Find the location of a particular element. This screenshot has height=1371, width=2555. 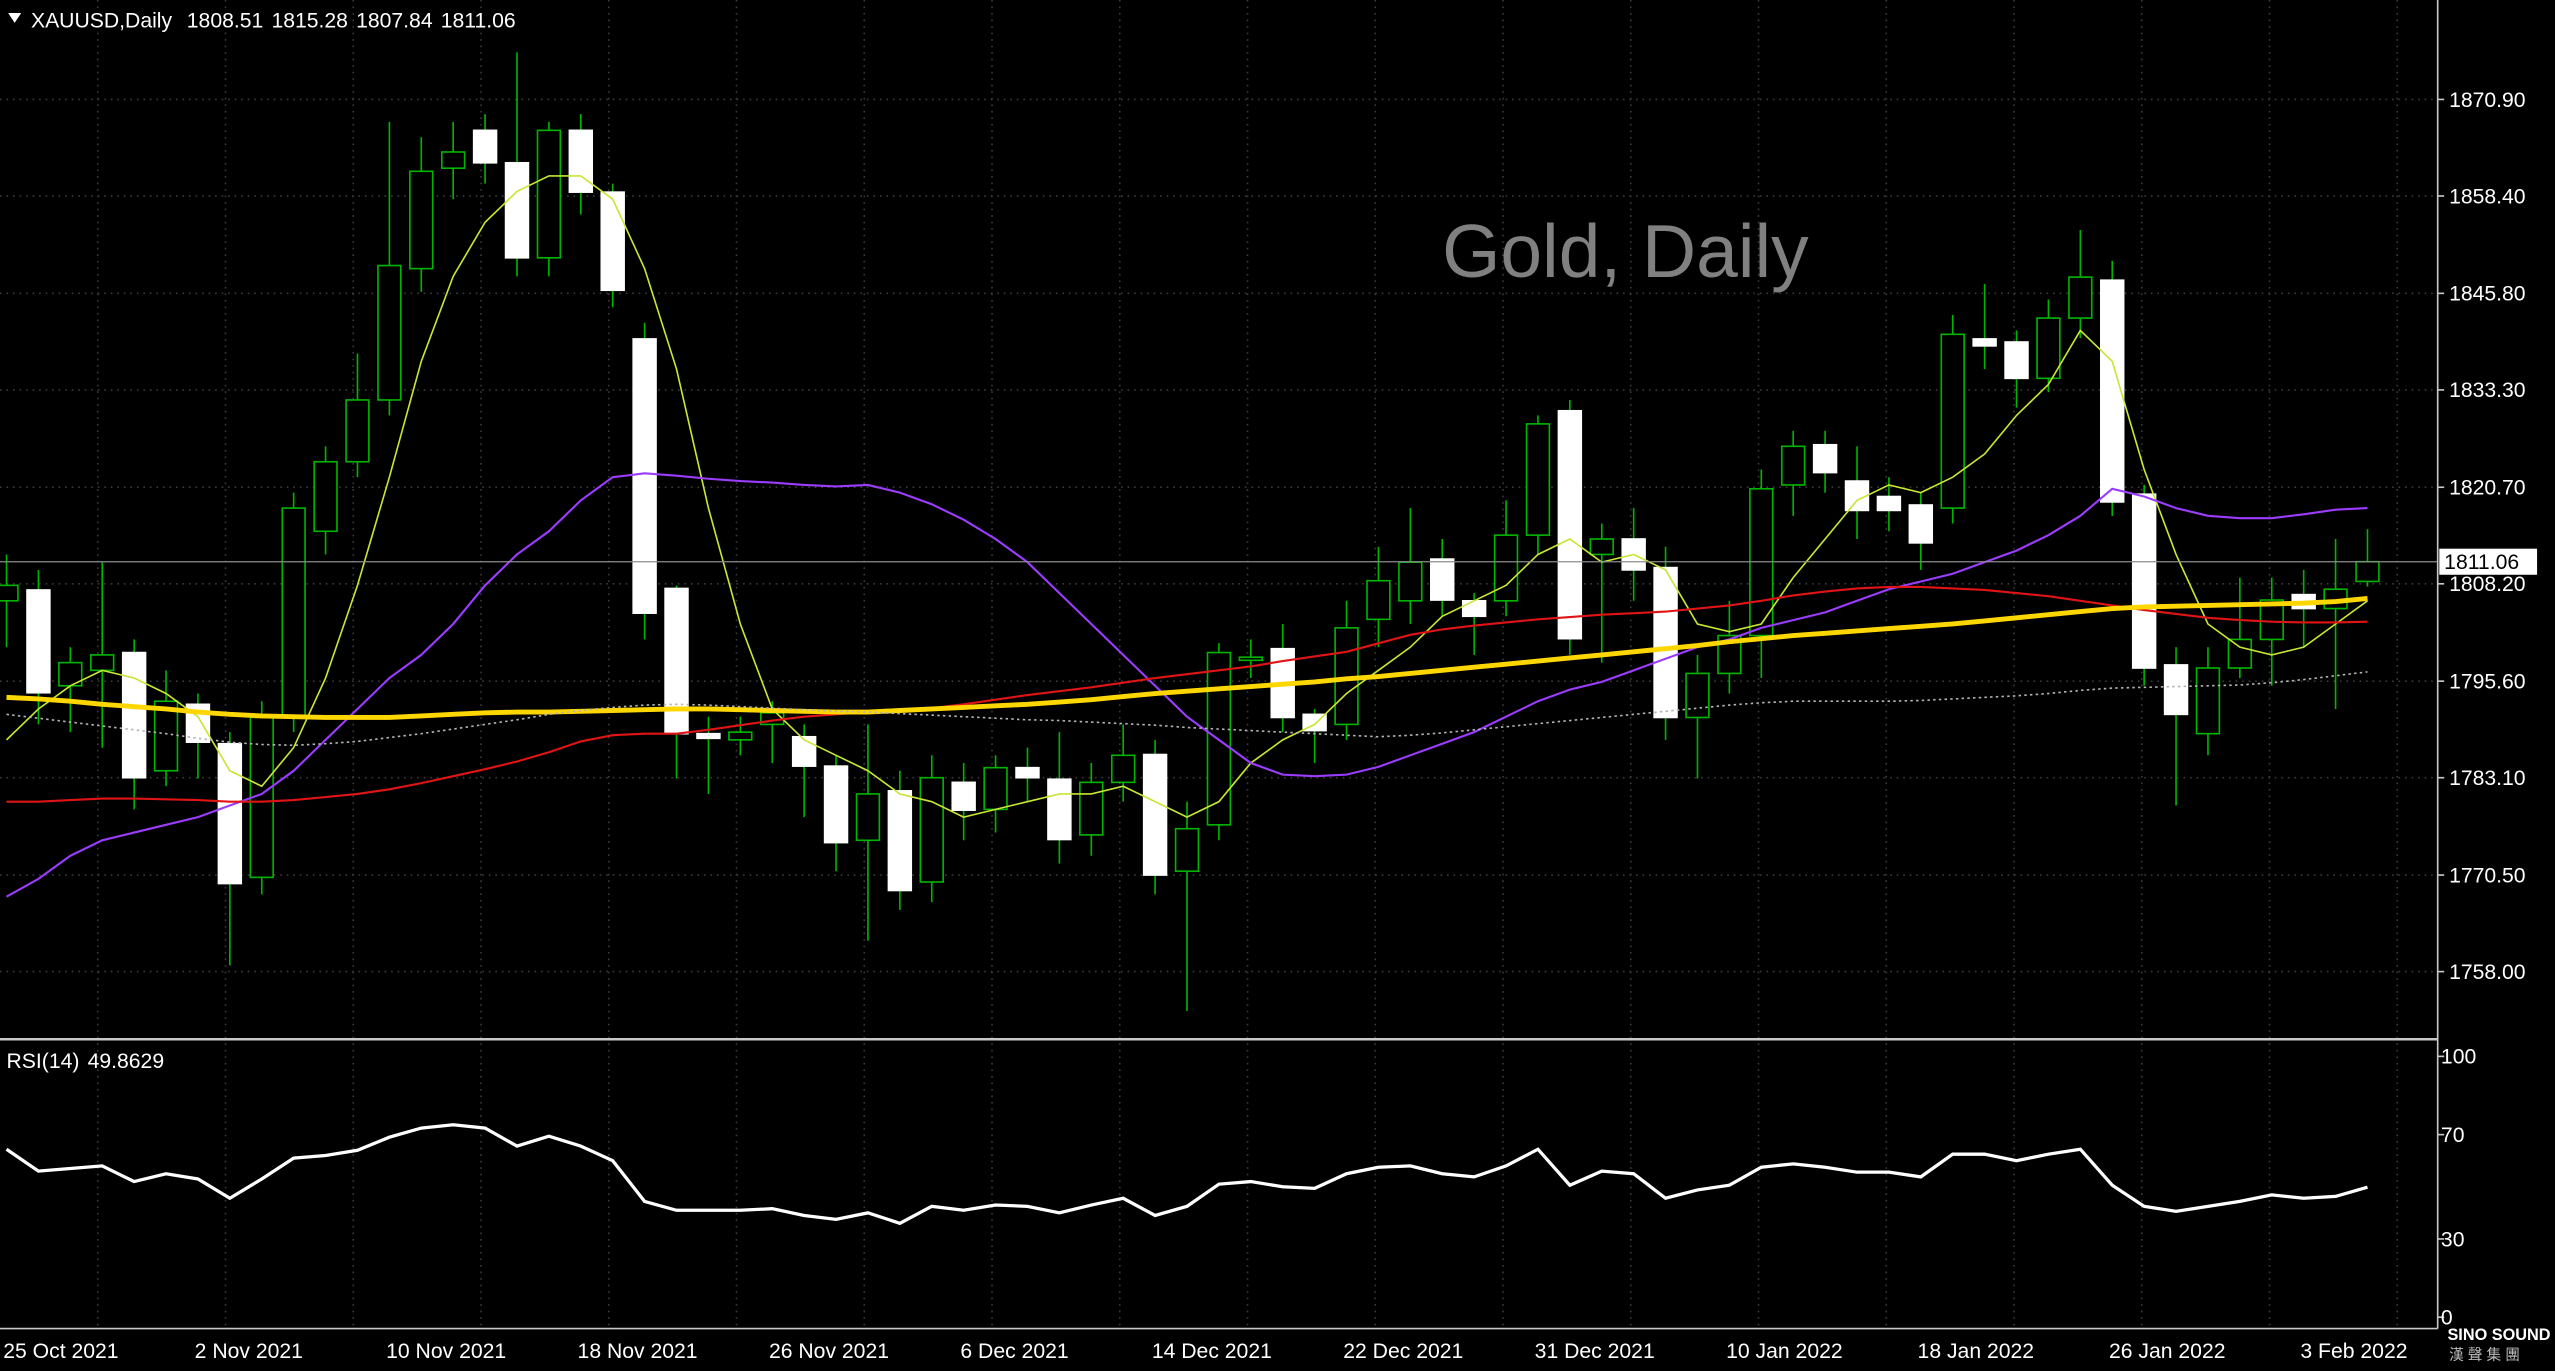

y-tick-label: 70 is located at coordinates (2453, 1135).